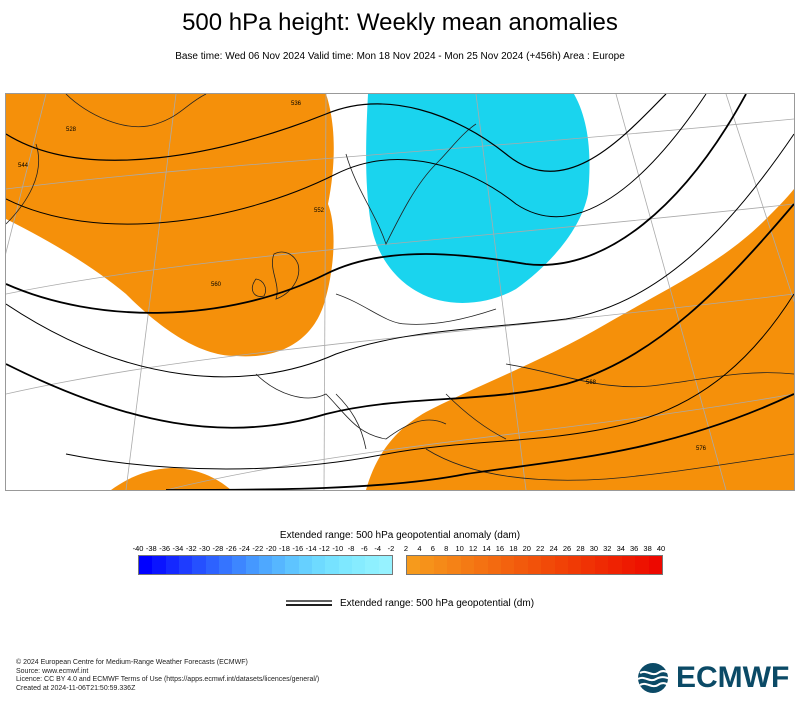 The width and height of the screenshot is (800, 720). Describe the element at coordinates (165, 548) in the screenshot. I see `colorbar-tick-label: -36` at that location.